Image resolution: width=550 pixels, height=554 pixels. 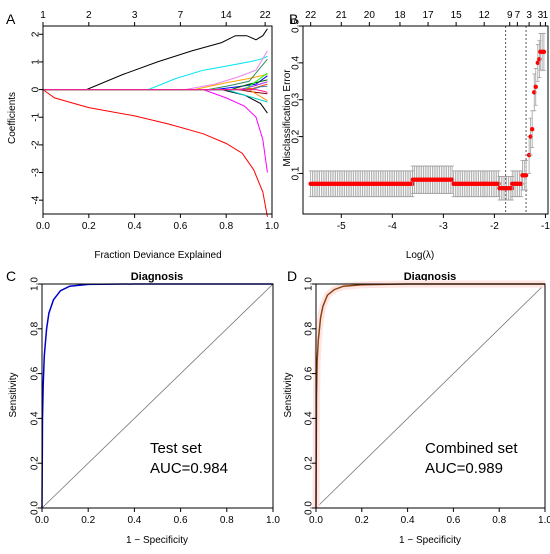 What do you see at coordinates (181, 15) in the screenshot?
I see `panel-a-top-tick-label: 7` at bounding box center [181, 15].